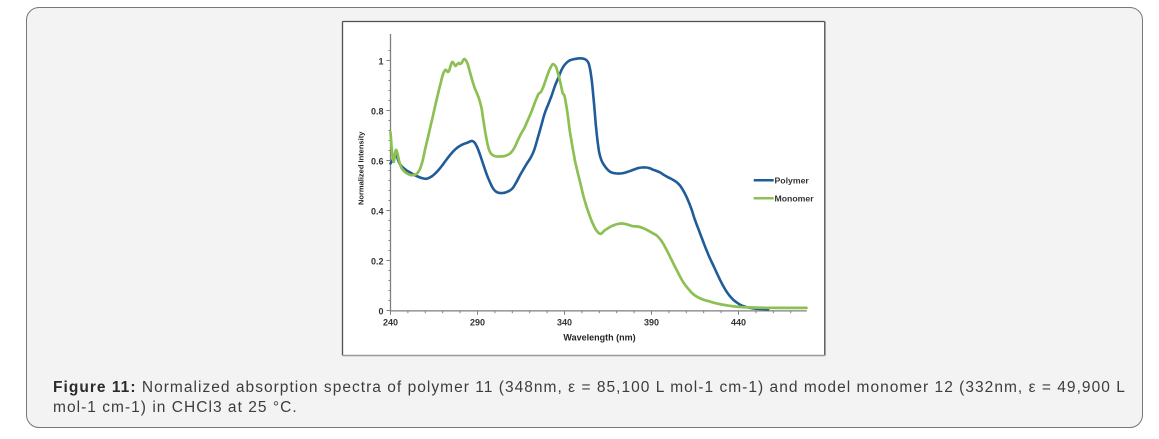 The image size is (1159, 439). I want to click on svg-text: 0, so click(380, 312).